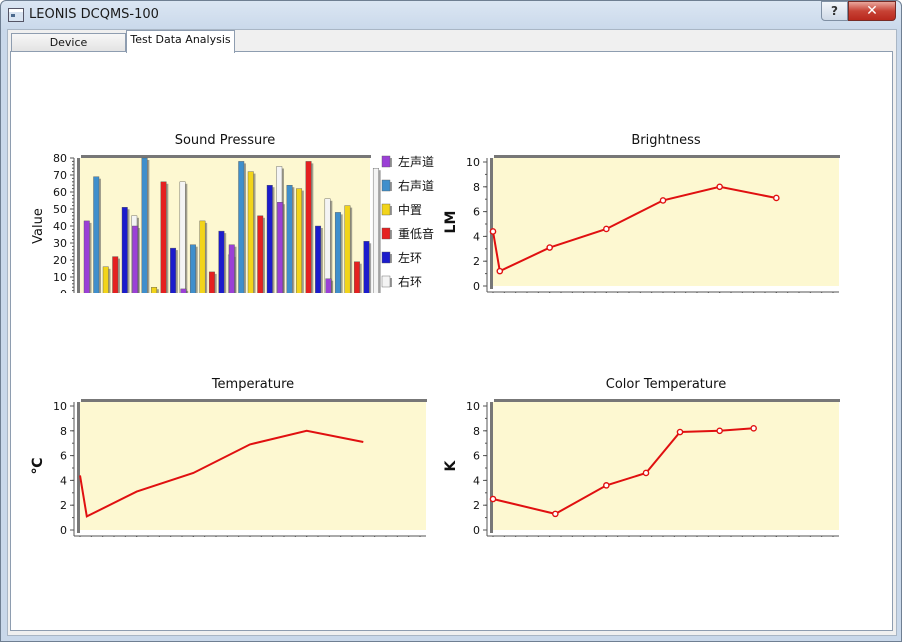 Image resolution: width=902 pixels, height=642 pixels. I want to click on temperature-y-tick-label: 2, so click(63, 505).